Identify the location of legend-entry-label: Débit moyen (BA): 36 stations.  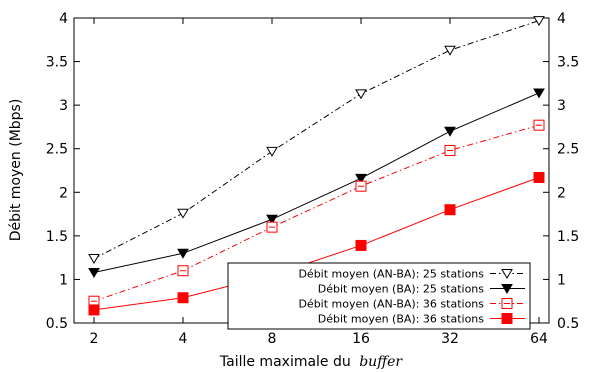
(401, 319).